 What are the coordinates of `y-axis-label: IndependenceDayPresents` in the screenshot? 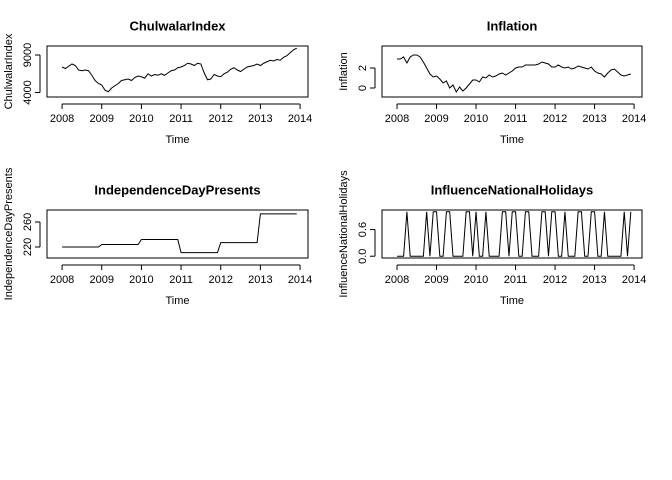 It's located at (9, 233).